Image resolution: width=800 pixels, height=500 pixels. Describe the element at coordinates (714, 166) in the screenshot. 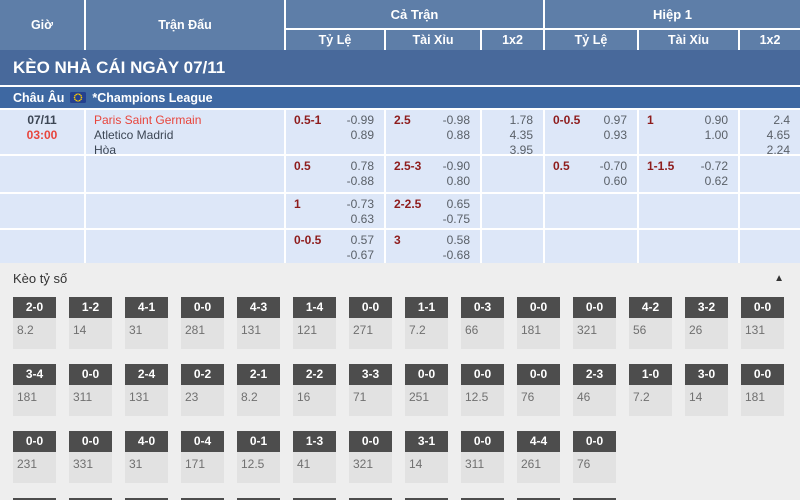

I see `odds-value: -0.72` at that location.